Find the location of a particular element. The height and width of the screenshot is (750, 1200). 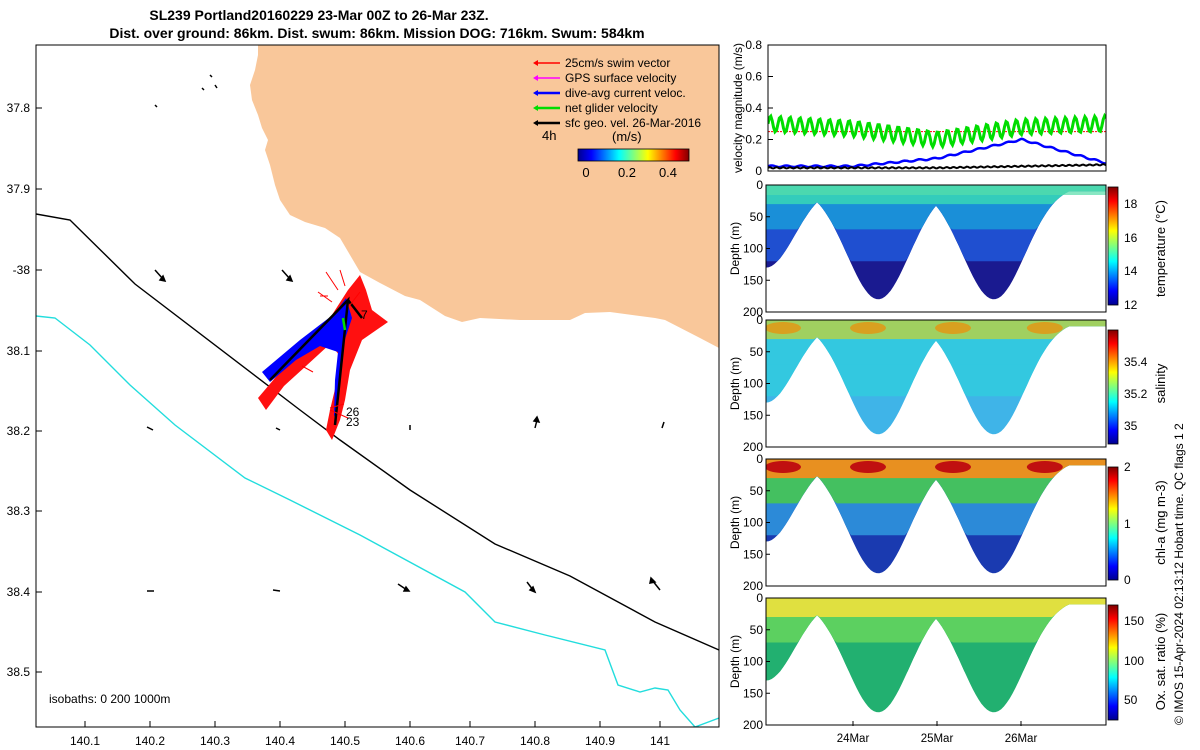

map-x-tick-label: 140.2 is located at coordinates (150, 741).